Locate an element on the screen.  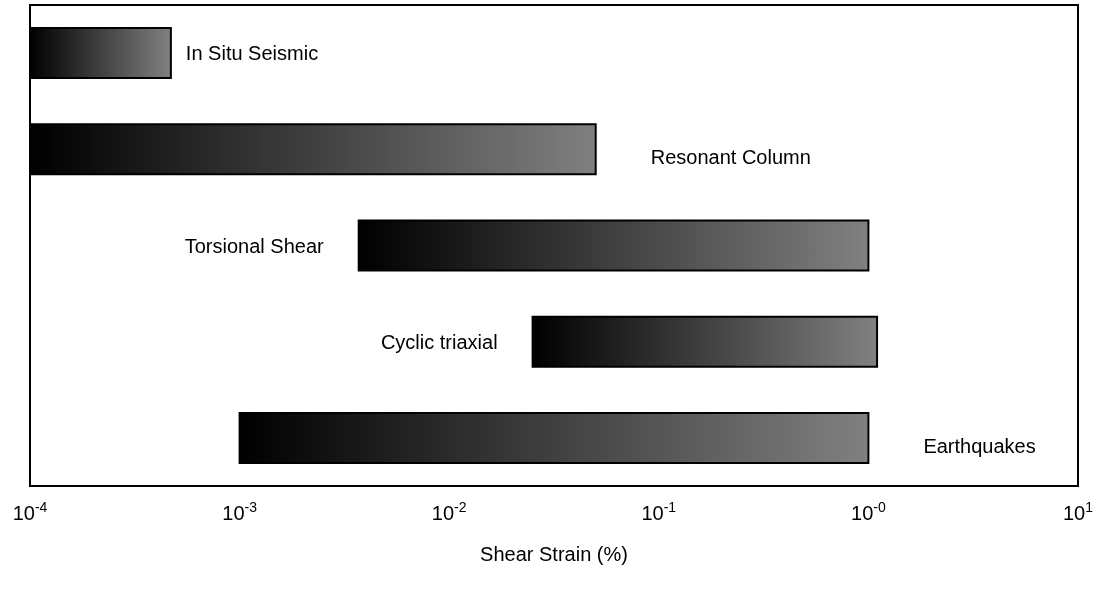
y-tick-label: Torsional Shear is located at coordinates (254, 245).